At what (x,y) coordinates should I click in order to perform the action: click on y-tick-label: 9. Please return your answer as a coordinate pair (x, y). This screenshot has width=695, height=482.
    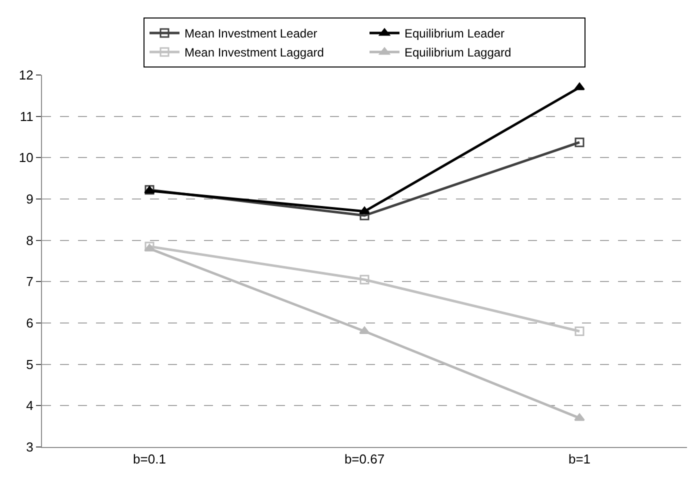
    Looking at the image, I should click on (30, 199).